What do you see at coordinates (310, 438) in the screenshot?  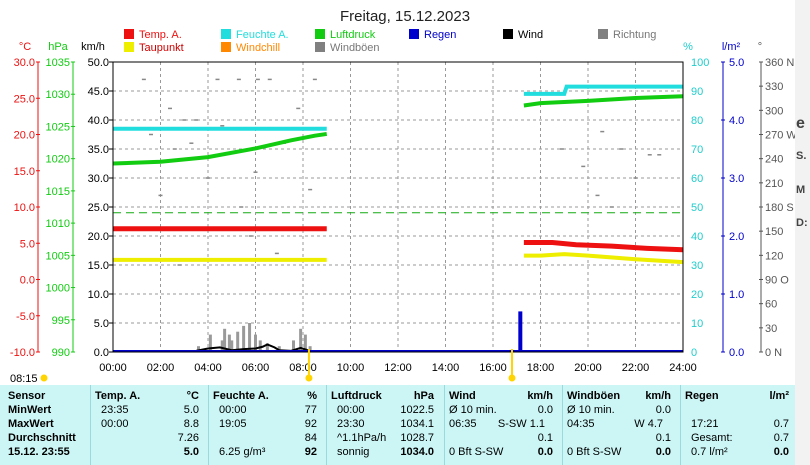 I see `stats-value: 84` at bounding box center [310, 438].